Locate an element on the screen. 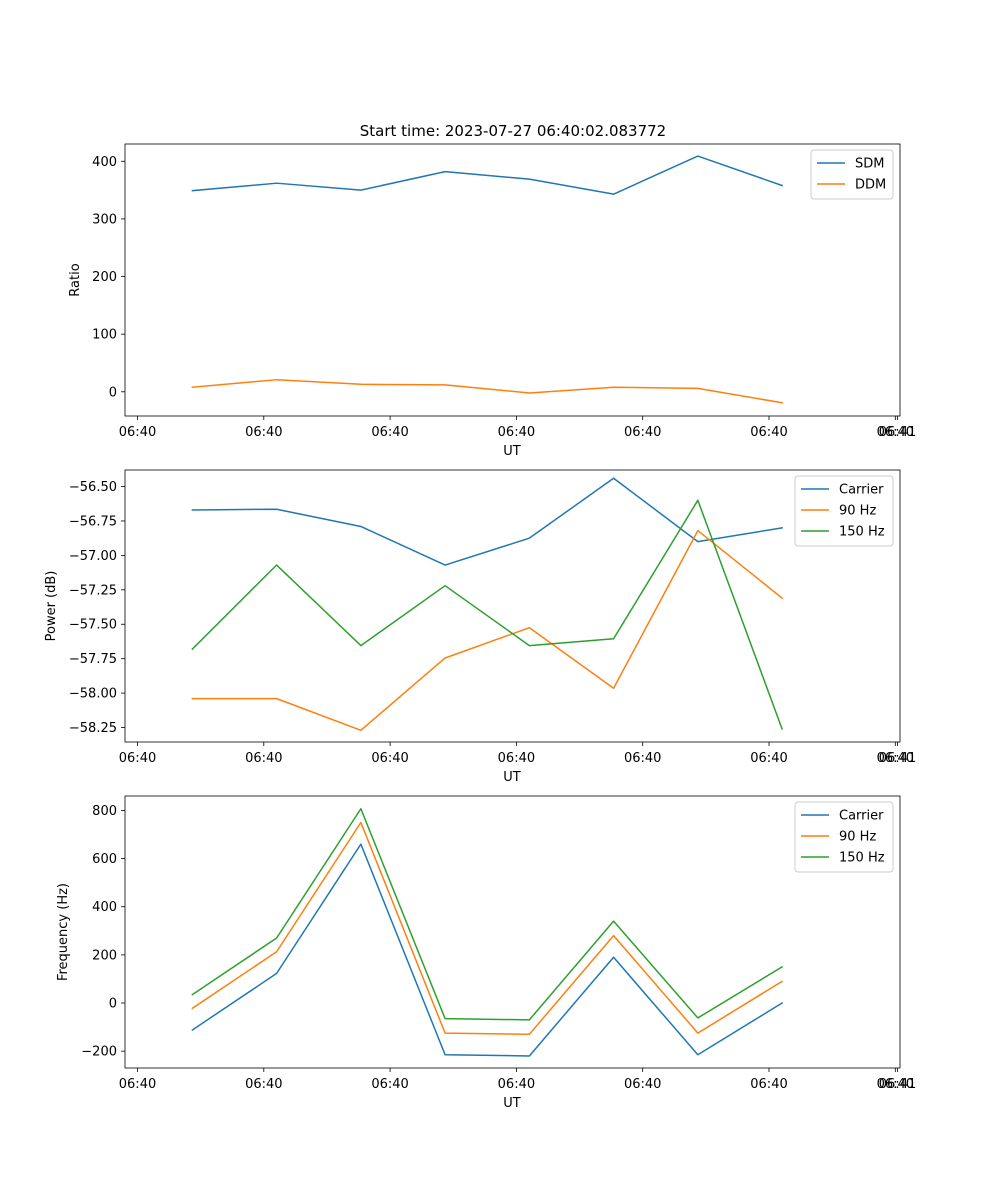 This screenshot has height=1200, width=1000. series-line-ddm is located at coordinates (487, 391).